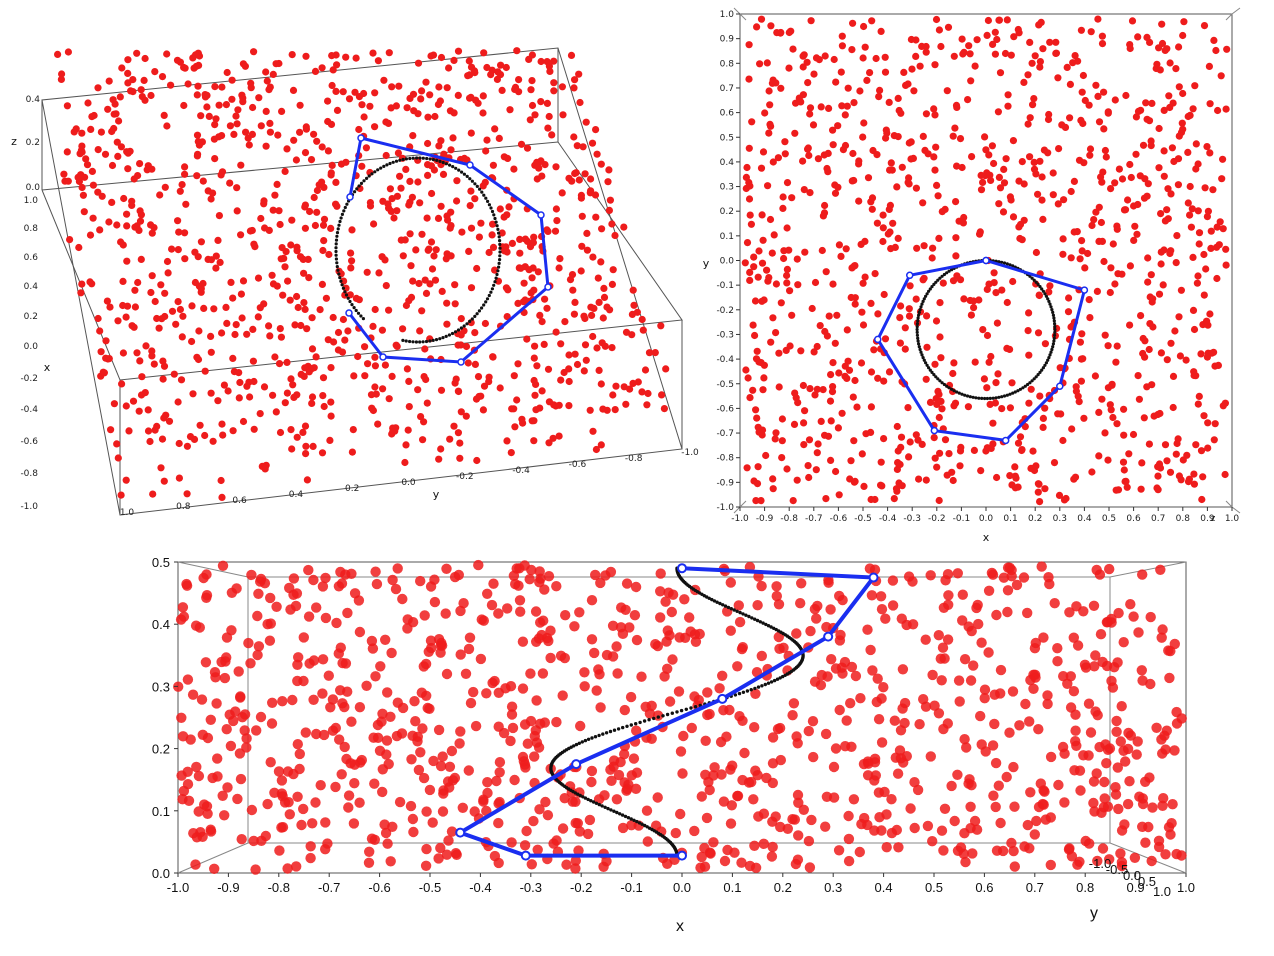 This screenshot has height=956, width=1274. I want to click on x-tick-label: -0.4, so click(480, 887).